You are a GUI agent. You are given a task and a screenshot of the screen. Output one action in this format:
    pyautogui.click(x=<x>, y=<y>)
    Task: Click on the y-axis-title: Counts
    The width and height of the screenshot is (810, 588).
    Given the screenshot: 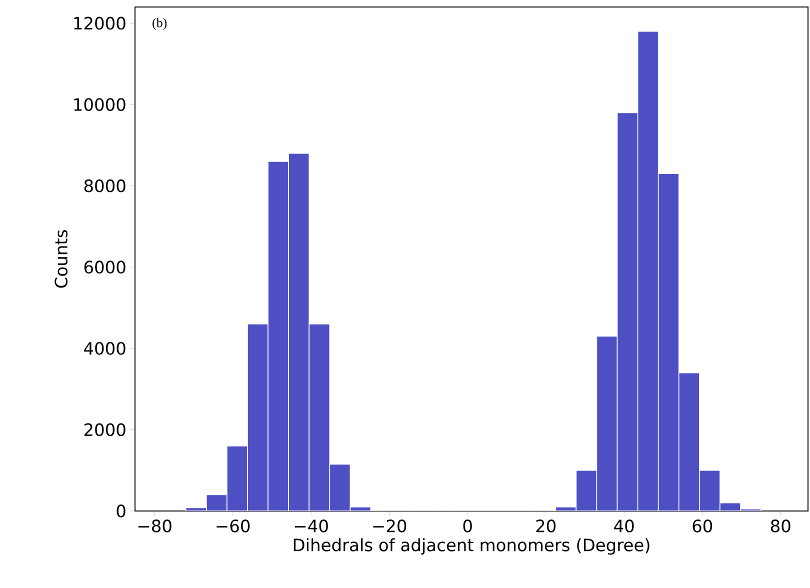 What is the action you would take?
    pyautogui.click(x=61, y=259)
    